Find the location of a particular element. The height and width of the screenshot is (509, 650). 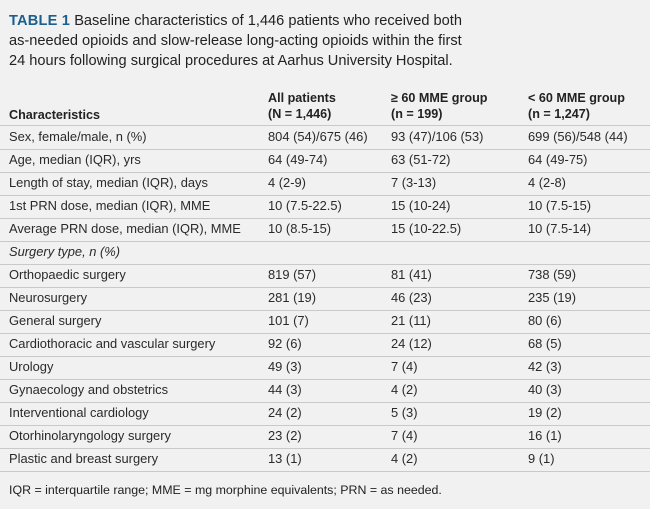

cell-all: 10 (7.5-22.5) is located at coordinates (305, 205).